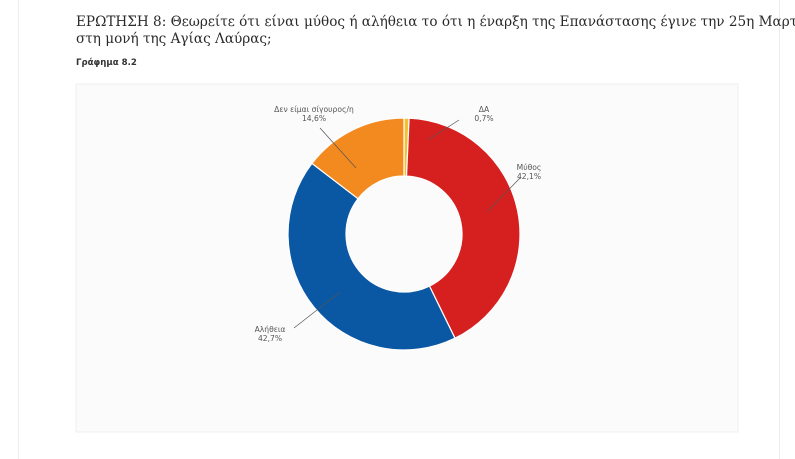 This screenshot has width=795, height=459. What do you see at coordinates (314, 109) in the screenshot?
I see `slice-label-name: Δεν είμαι σίγουρος/η` at bounding box center [314, 109].